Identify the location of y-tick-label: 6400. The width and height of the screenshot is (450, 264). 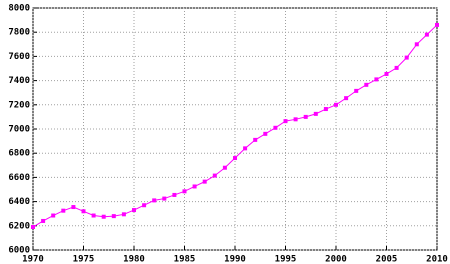
(19, 202).